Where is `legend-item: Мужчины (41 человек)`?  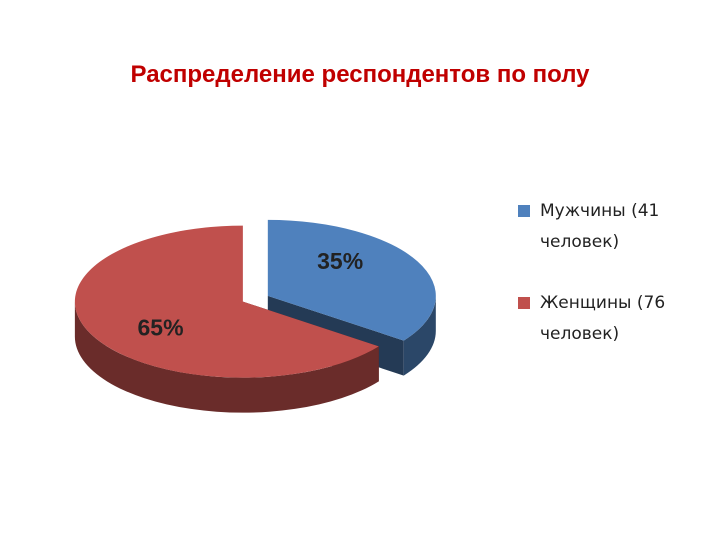
legend-item: Мужчины (41 человек) is located at coordinates (605, 227).